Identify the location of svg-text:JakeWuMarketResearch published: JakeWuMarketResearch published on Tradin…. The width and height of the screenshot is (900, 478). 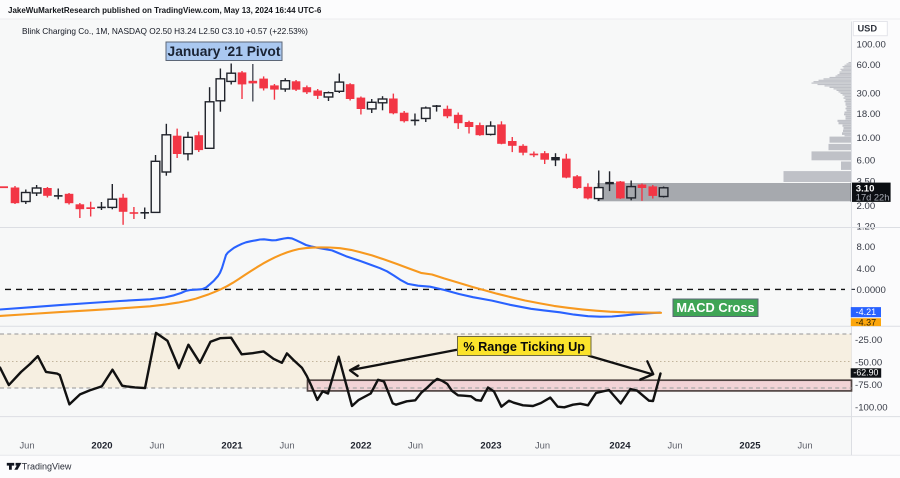
(165, 10).